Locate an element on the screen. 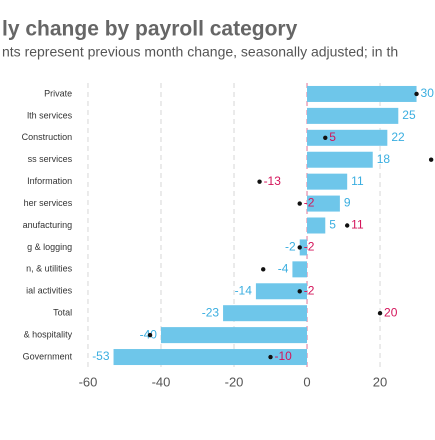 The width and height of the screenshot is (435, 440). dot-label: 20 is located at coordinates (391, 312).